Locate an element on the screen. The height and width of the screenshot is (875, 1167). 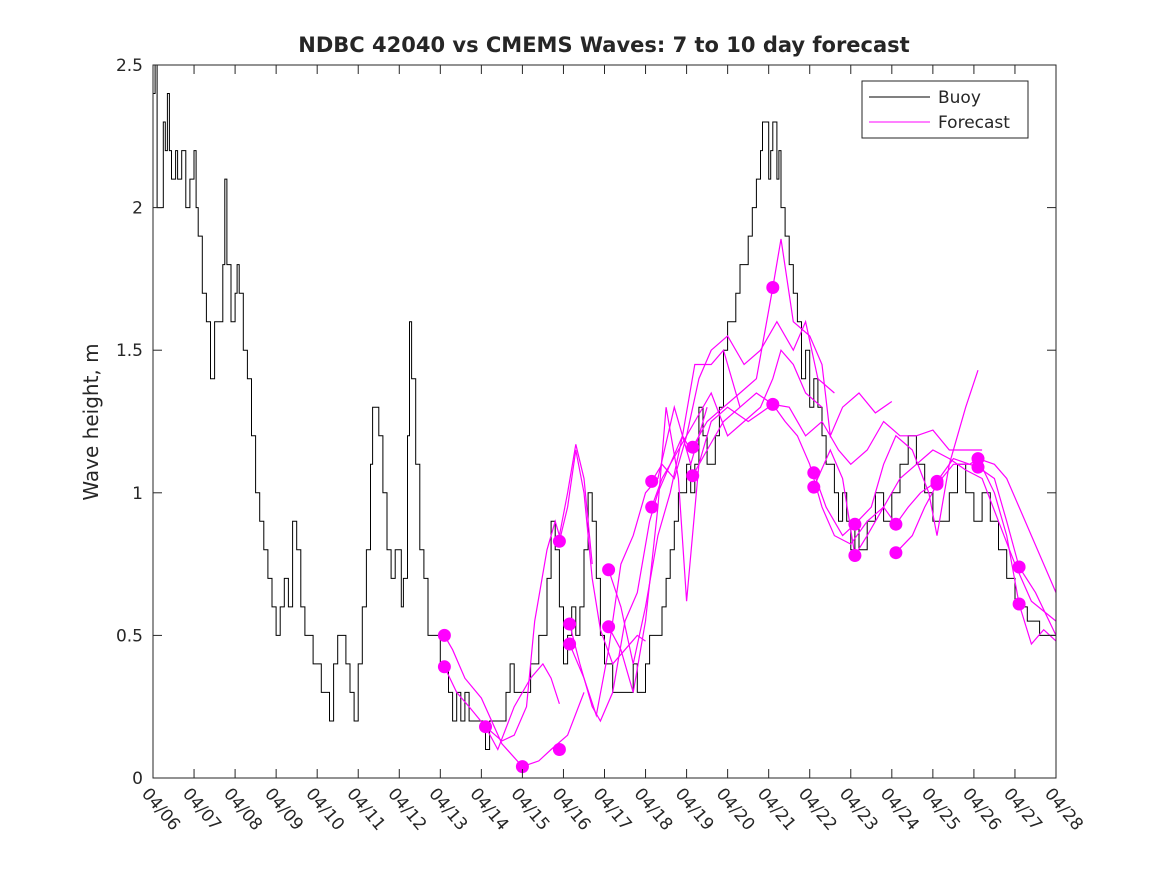
legend-forecast-label: Forecast is located at coordinates (974, 123).